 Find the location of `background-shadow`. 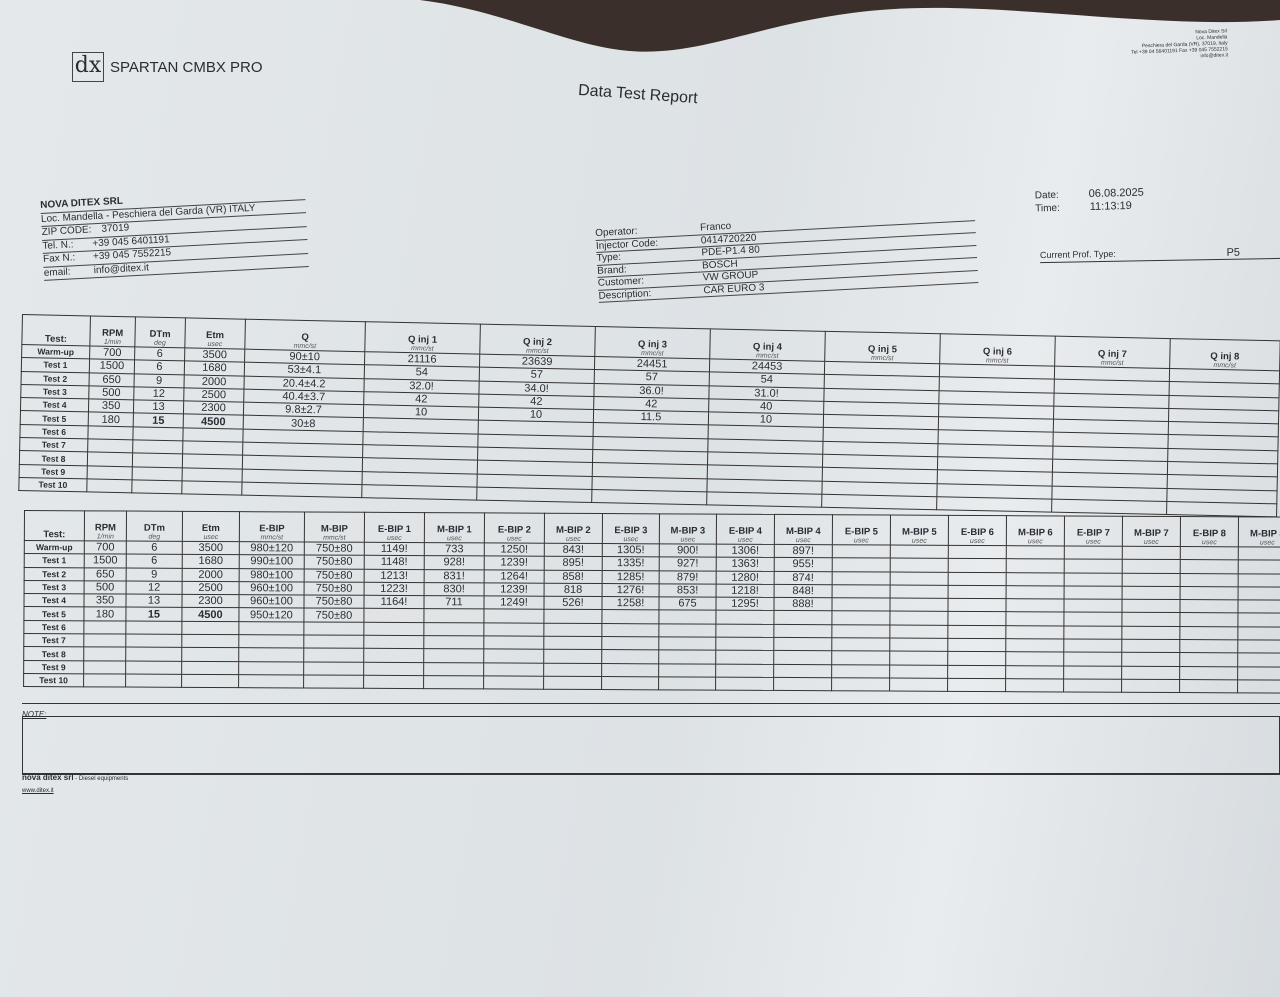

background-shadow is located at coordinates (640, 26).